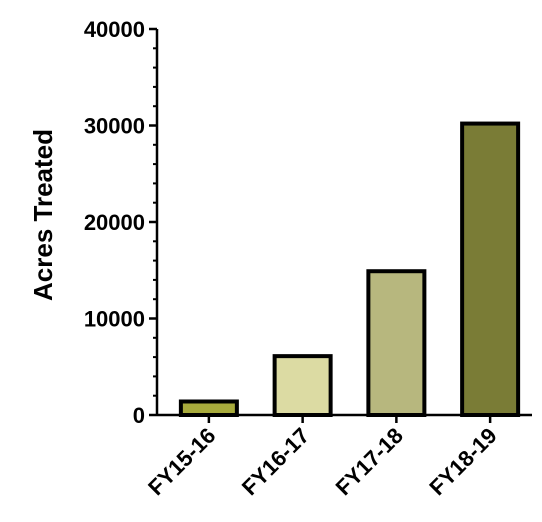 This screenshot has width=542, height=522. What do you see at coordinates (275, 461) in the screenshot?
I see `x-category-label: FY16-17` at bounding box center [275, 461].